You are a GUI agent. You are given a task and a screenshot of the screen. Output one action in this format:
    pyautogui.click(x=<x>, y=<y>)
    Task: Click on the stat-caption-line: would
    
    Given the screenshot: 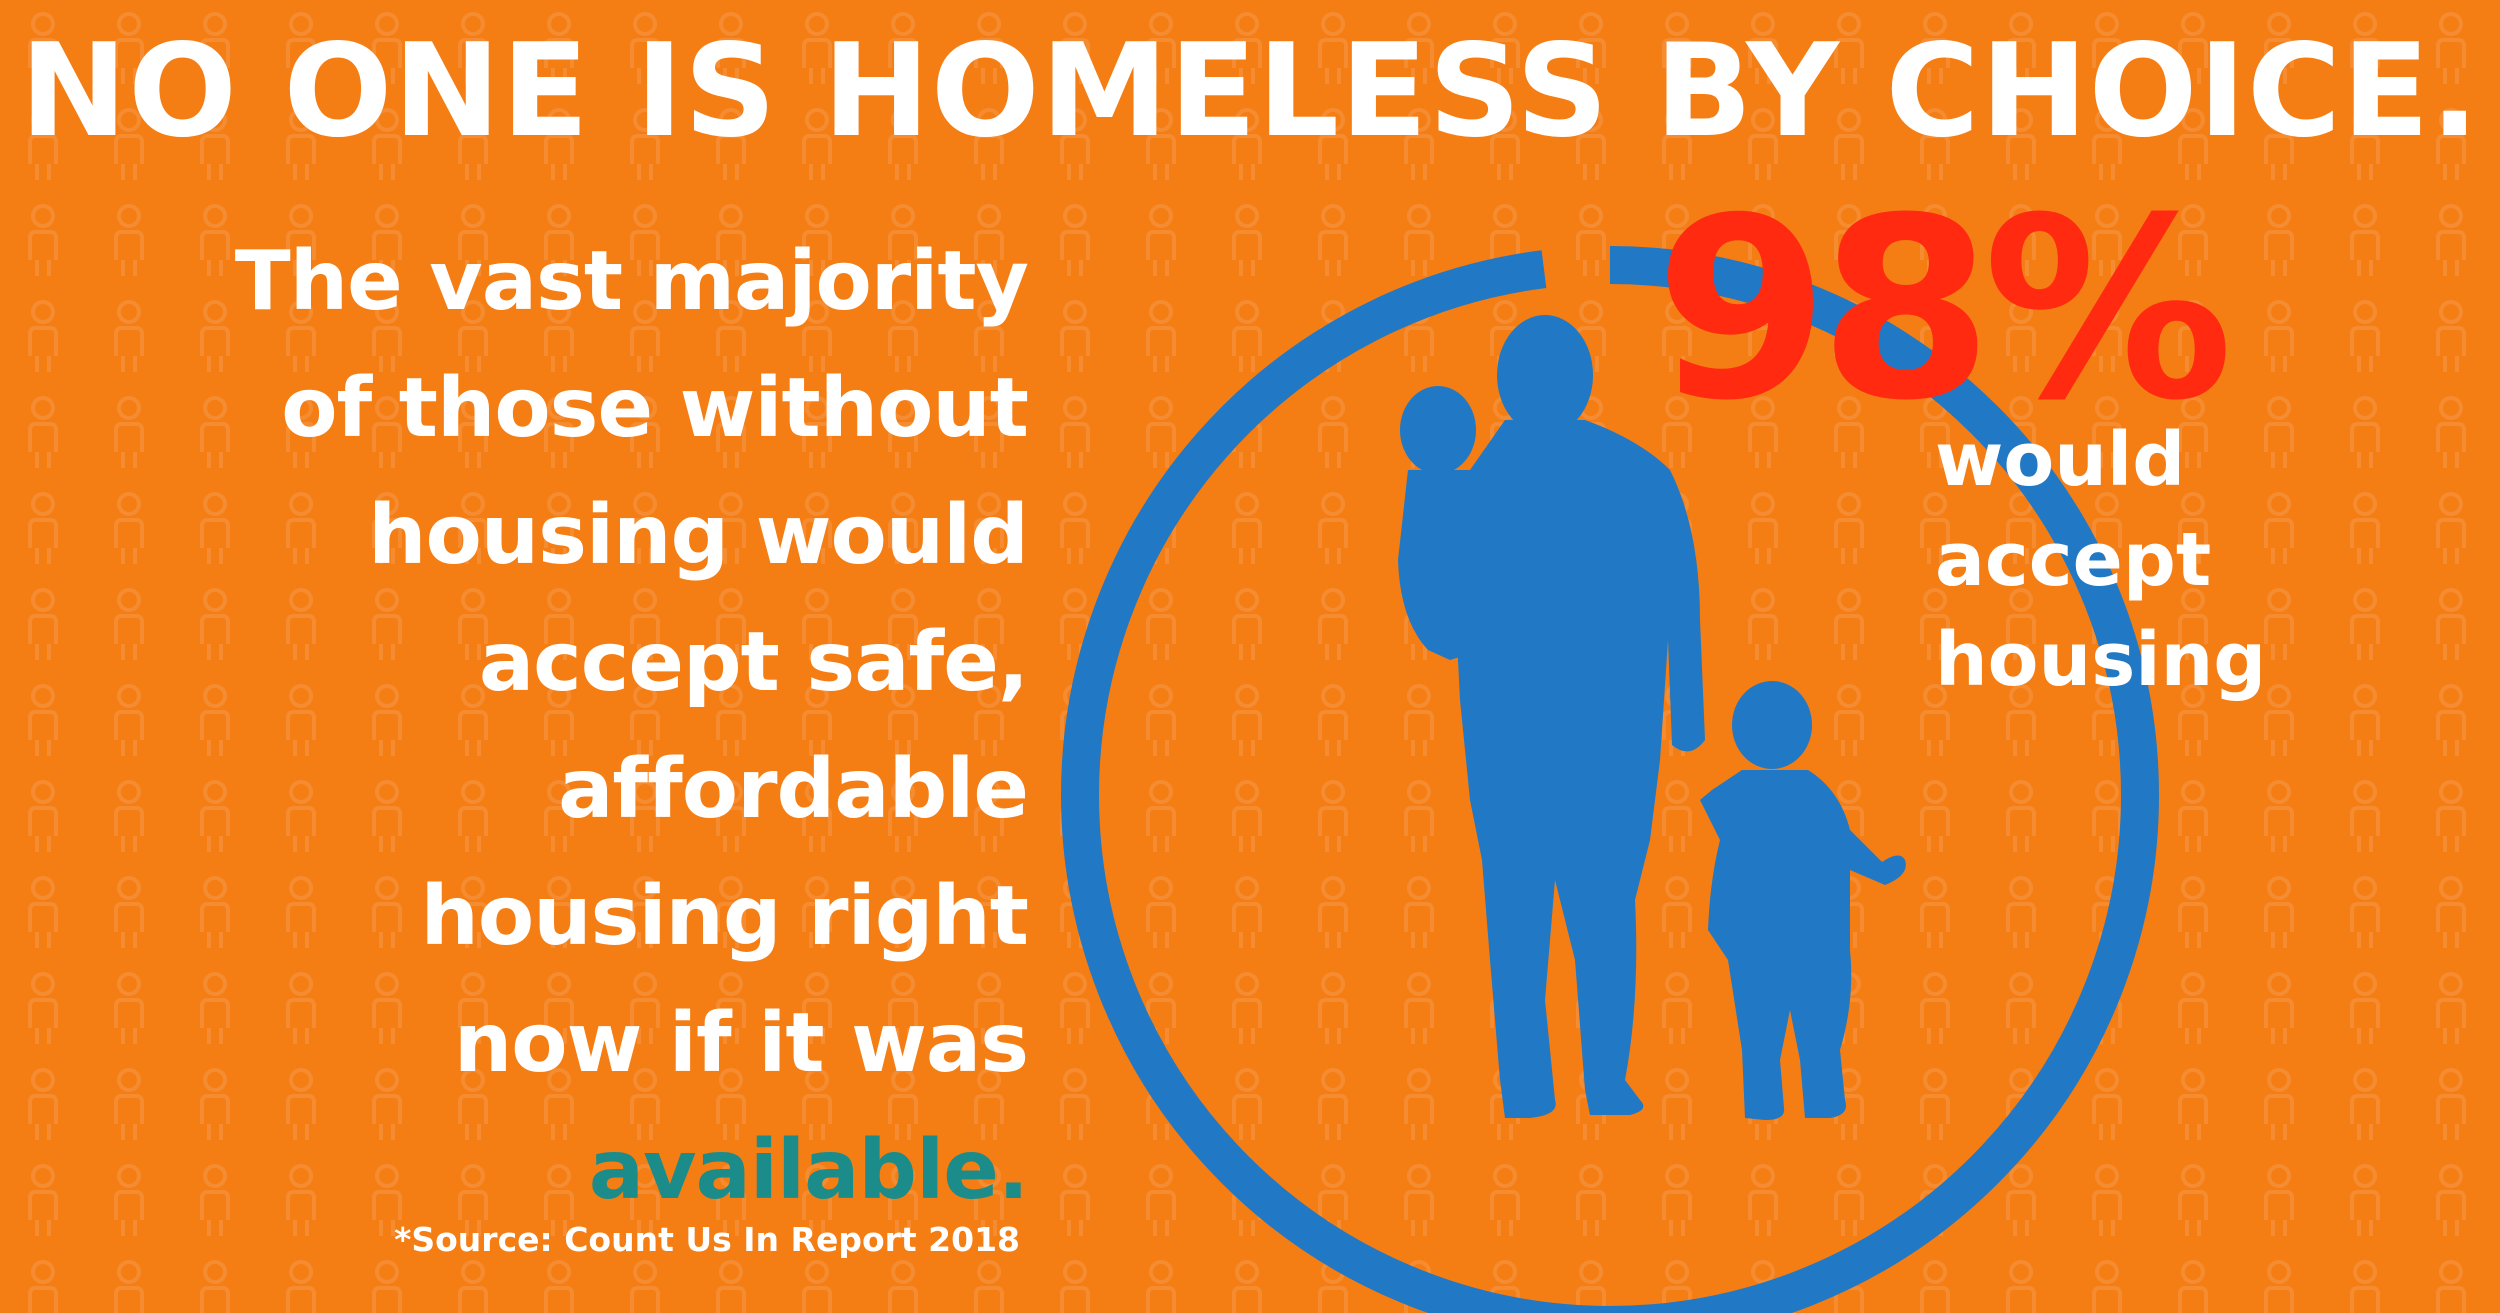 What is the action you would take?
    pyautogui.click(x=2060, y=460)
    